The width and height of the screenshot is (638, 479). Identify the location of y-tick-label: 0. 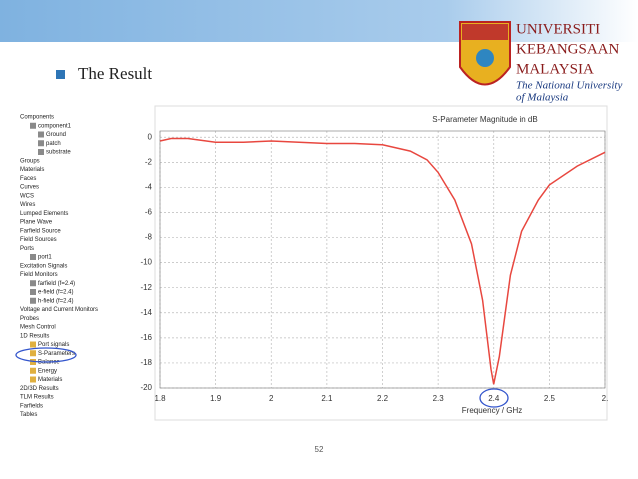
(150, 136).